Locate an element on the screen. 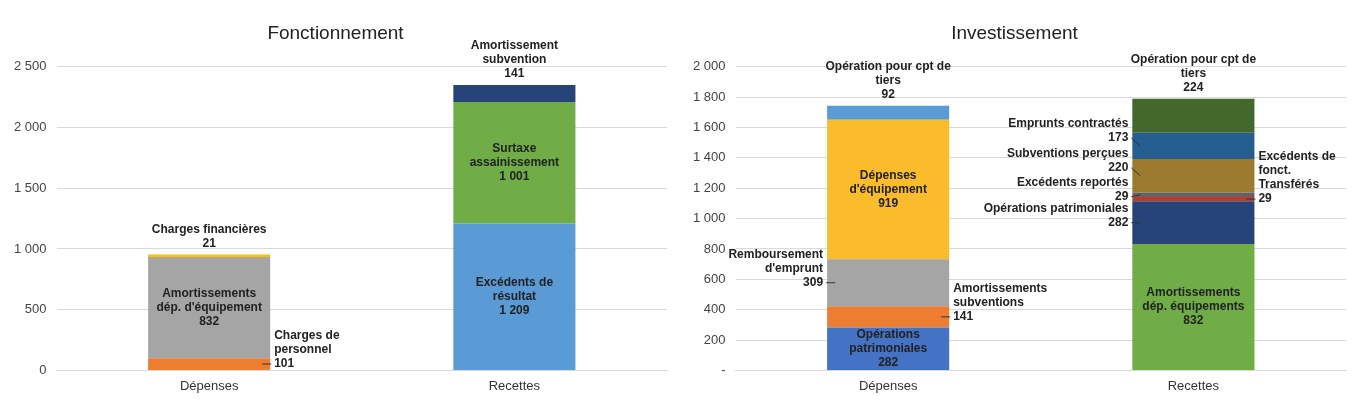 This screenshot has height=408, width=1359. data-label: 92 is located at coordinates (888, 94).